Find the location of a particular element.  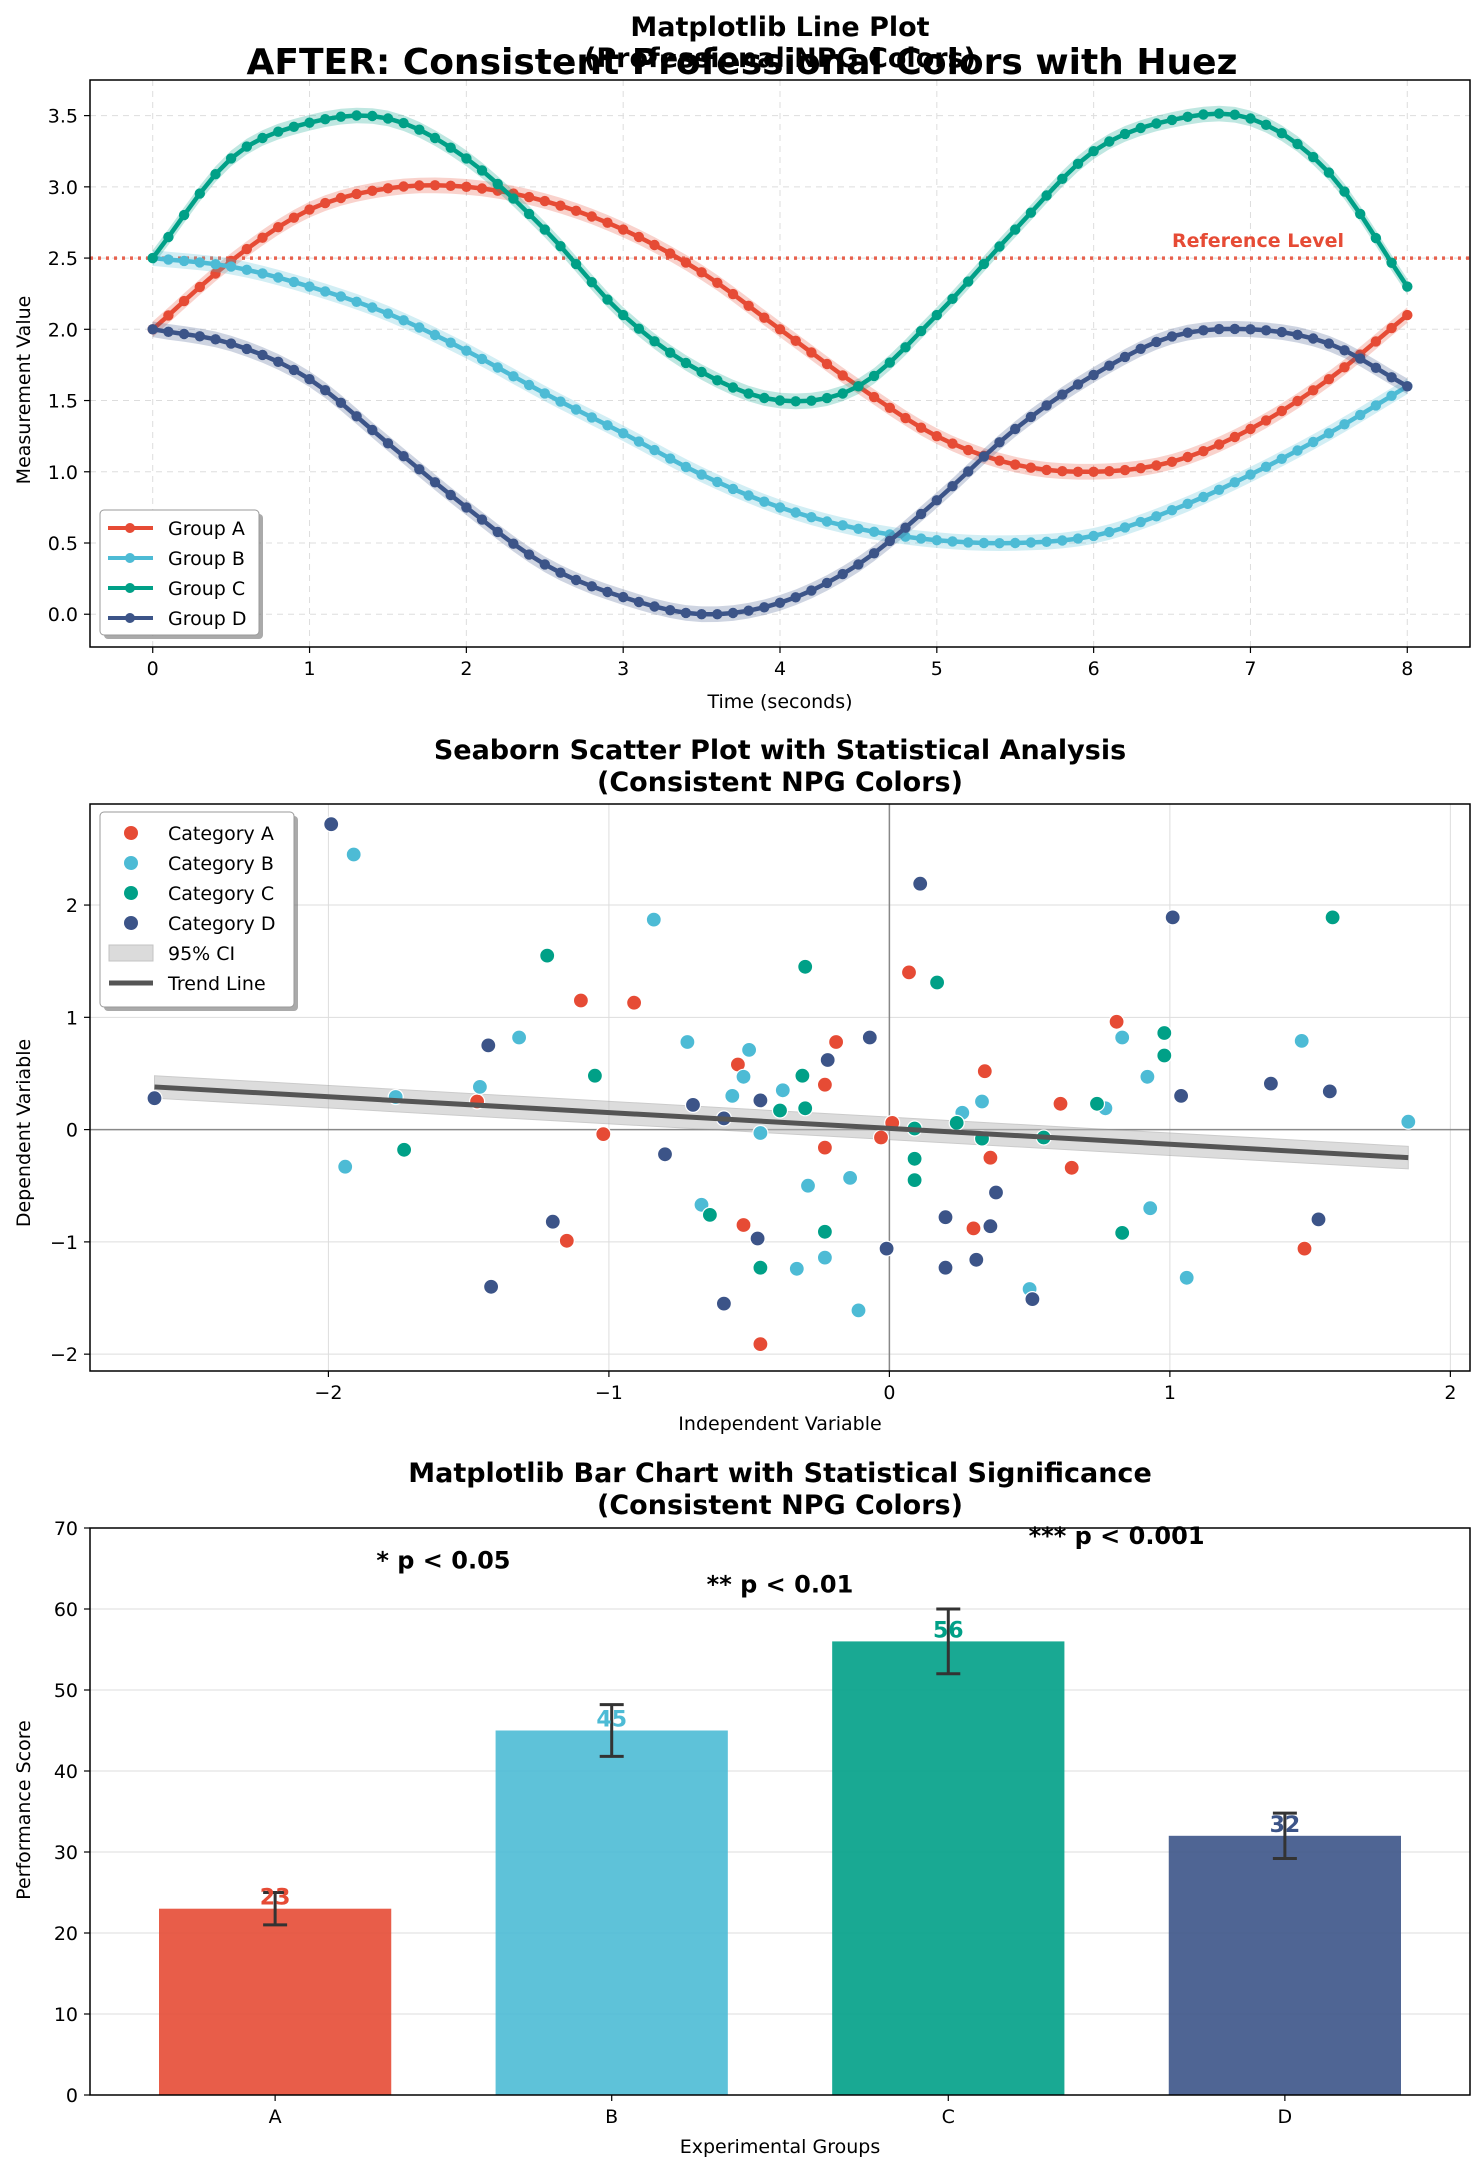

bar-group-c: 56 is located at coordinates (948, 1851).